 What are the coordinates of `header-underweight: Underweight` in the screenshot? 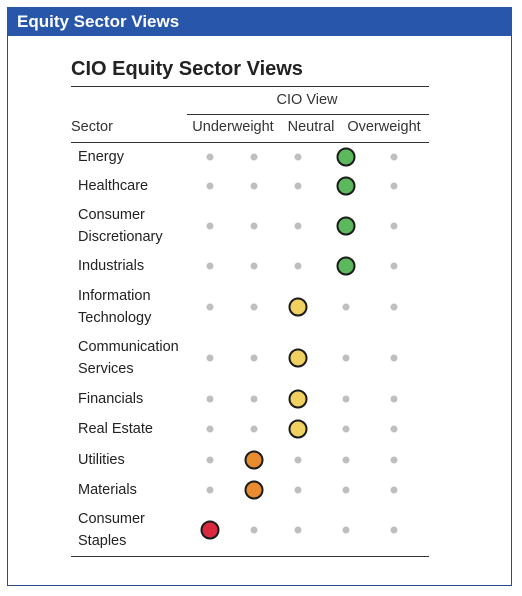 It's located at (233, 127).